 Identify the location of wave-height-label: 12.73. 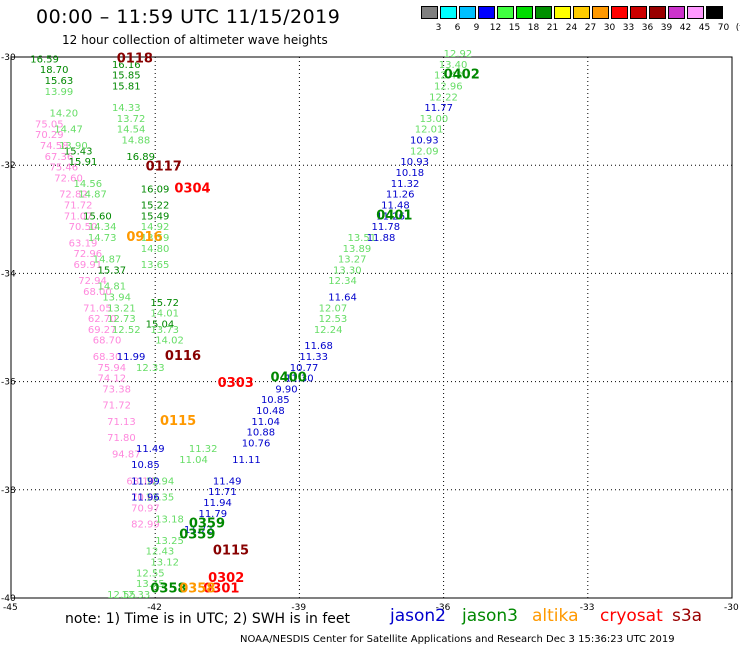
(121, 319).